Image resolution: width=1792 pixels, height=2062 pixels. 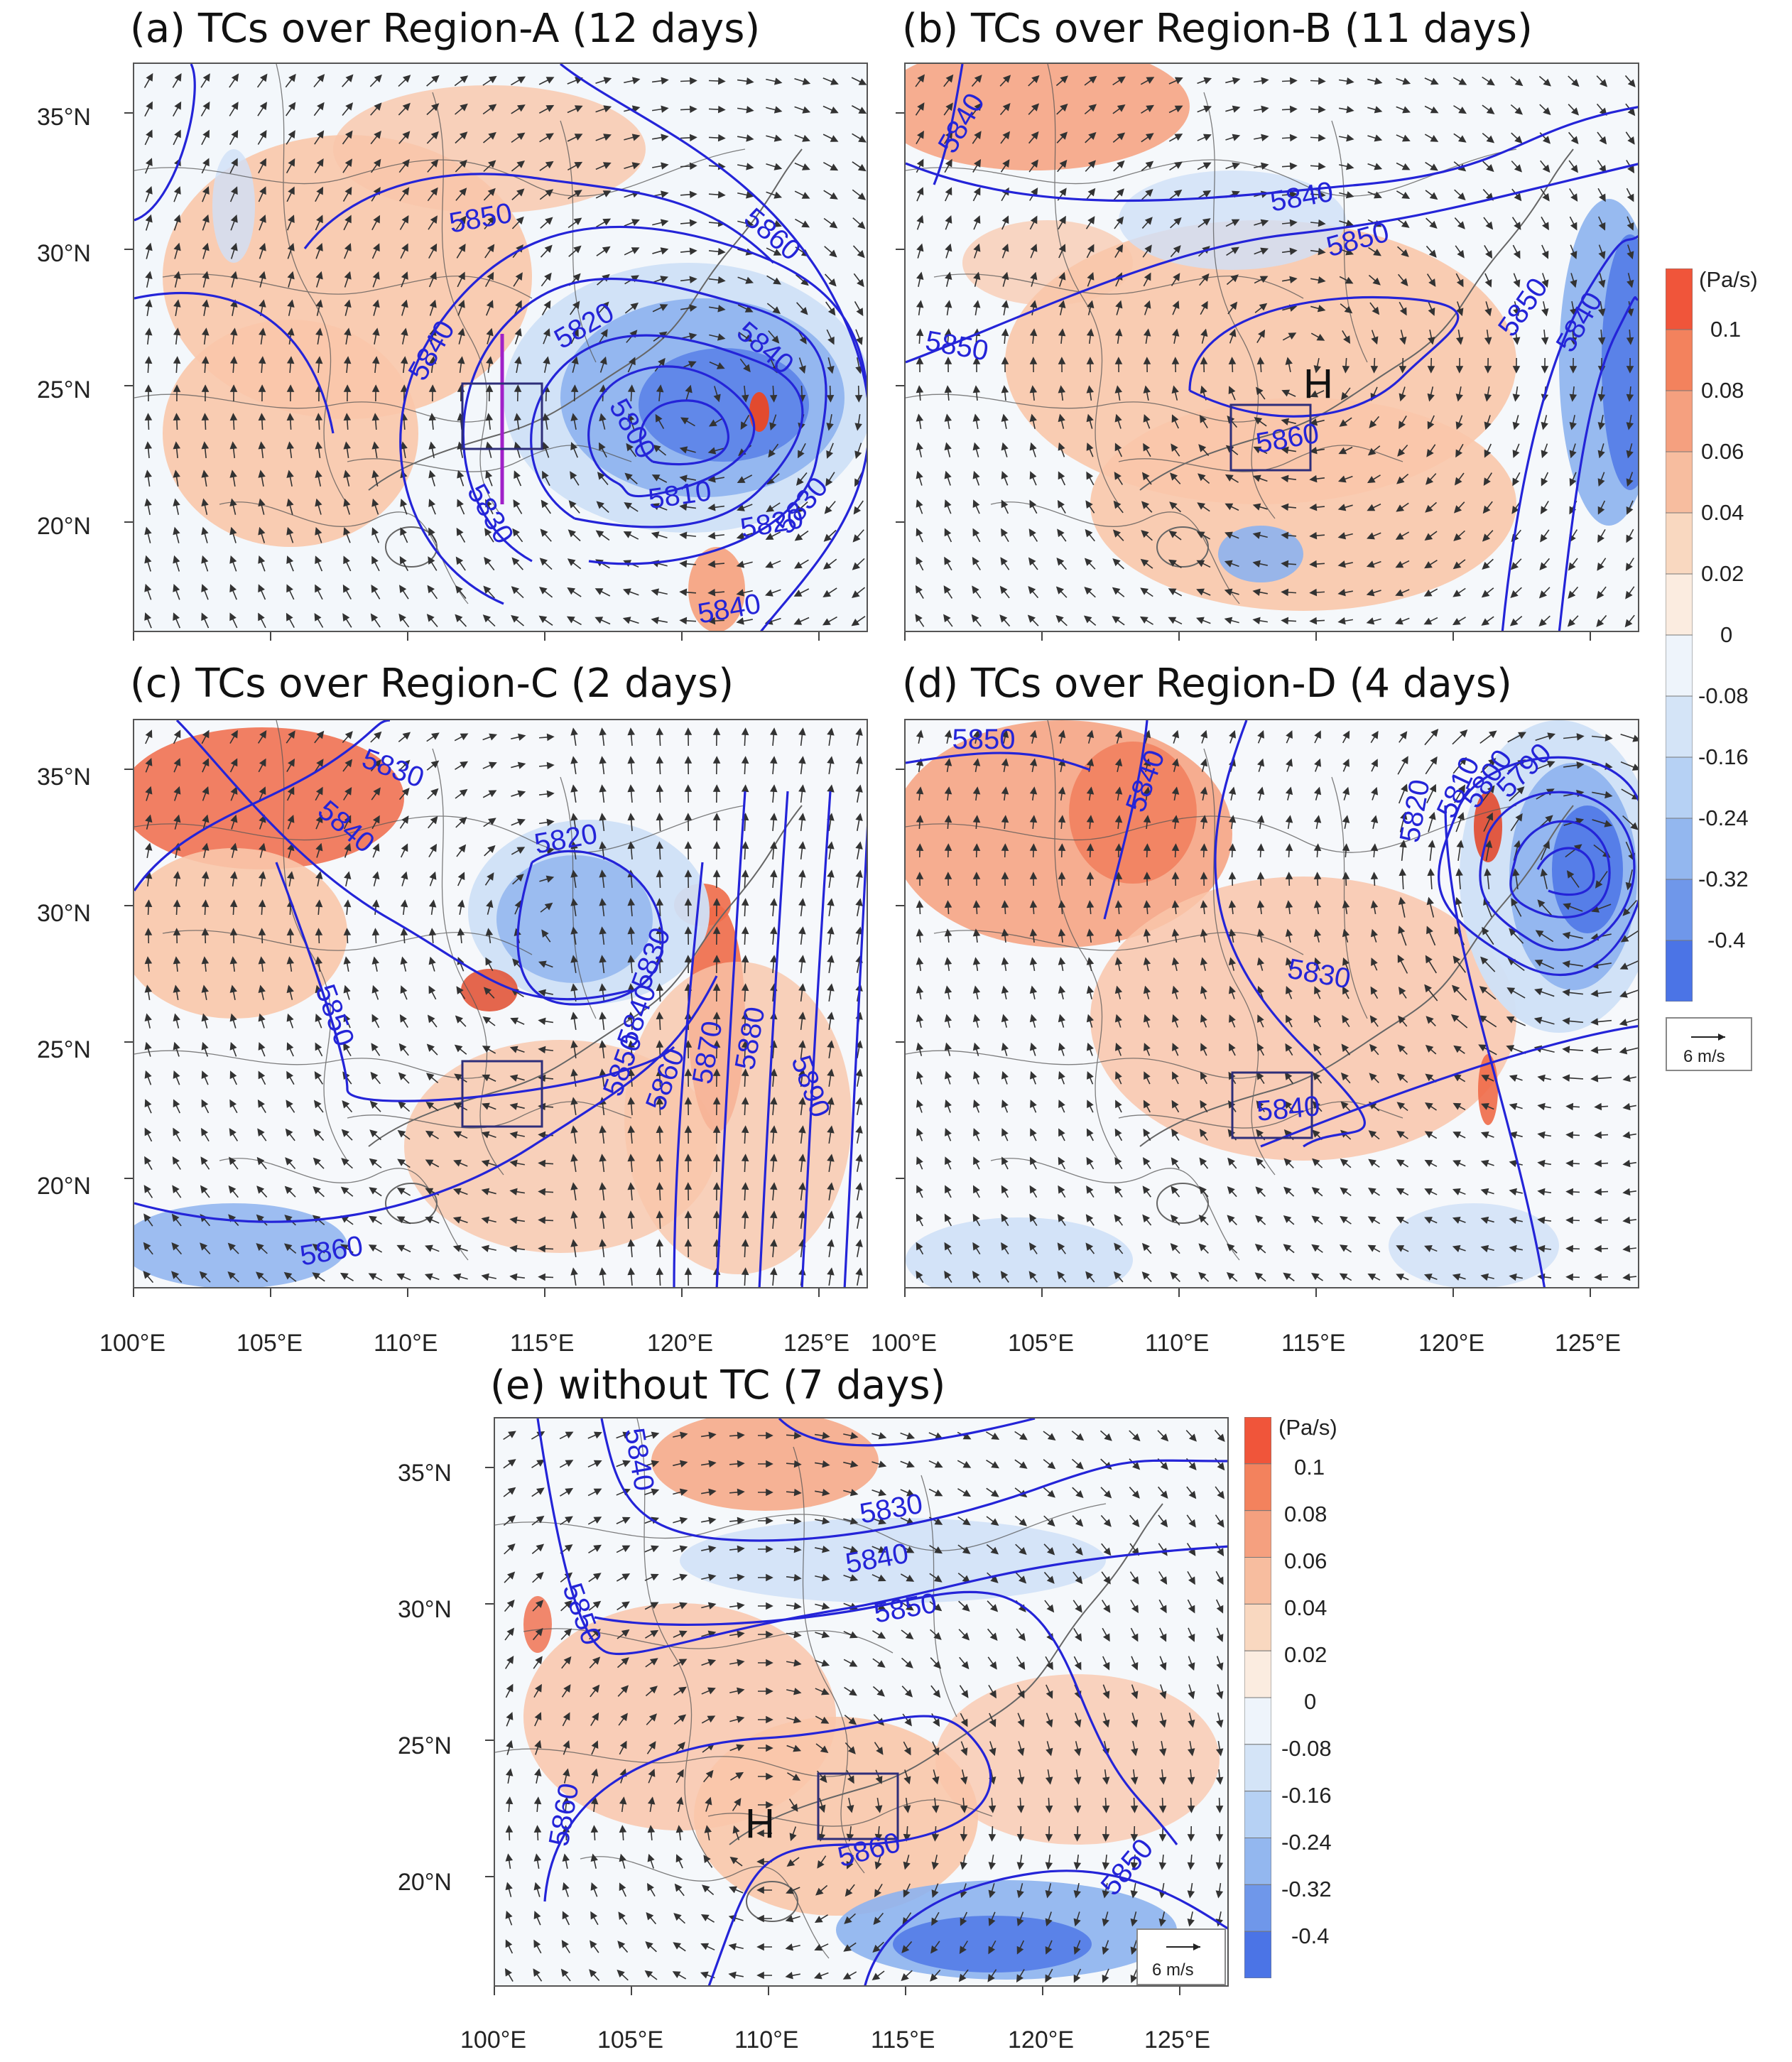 I want to click on panel-b-title: (b) TCs over Region-B (11 days), so click(x=1218, y=29).